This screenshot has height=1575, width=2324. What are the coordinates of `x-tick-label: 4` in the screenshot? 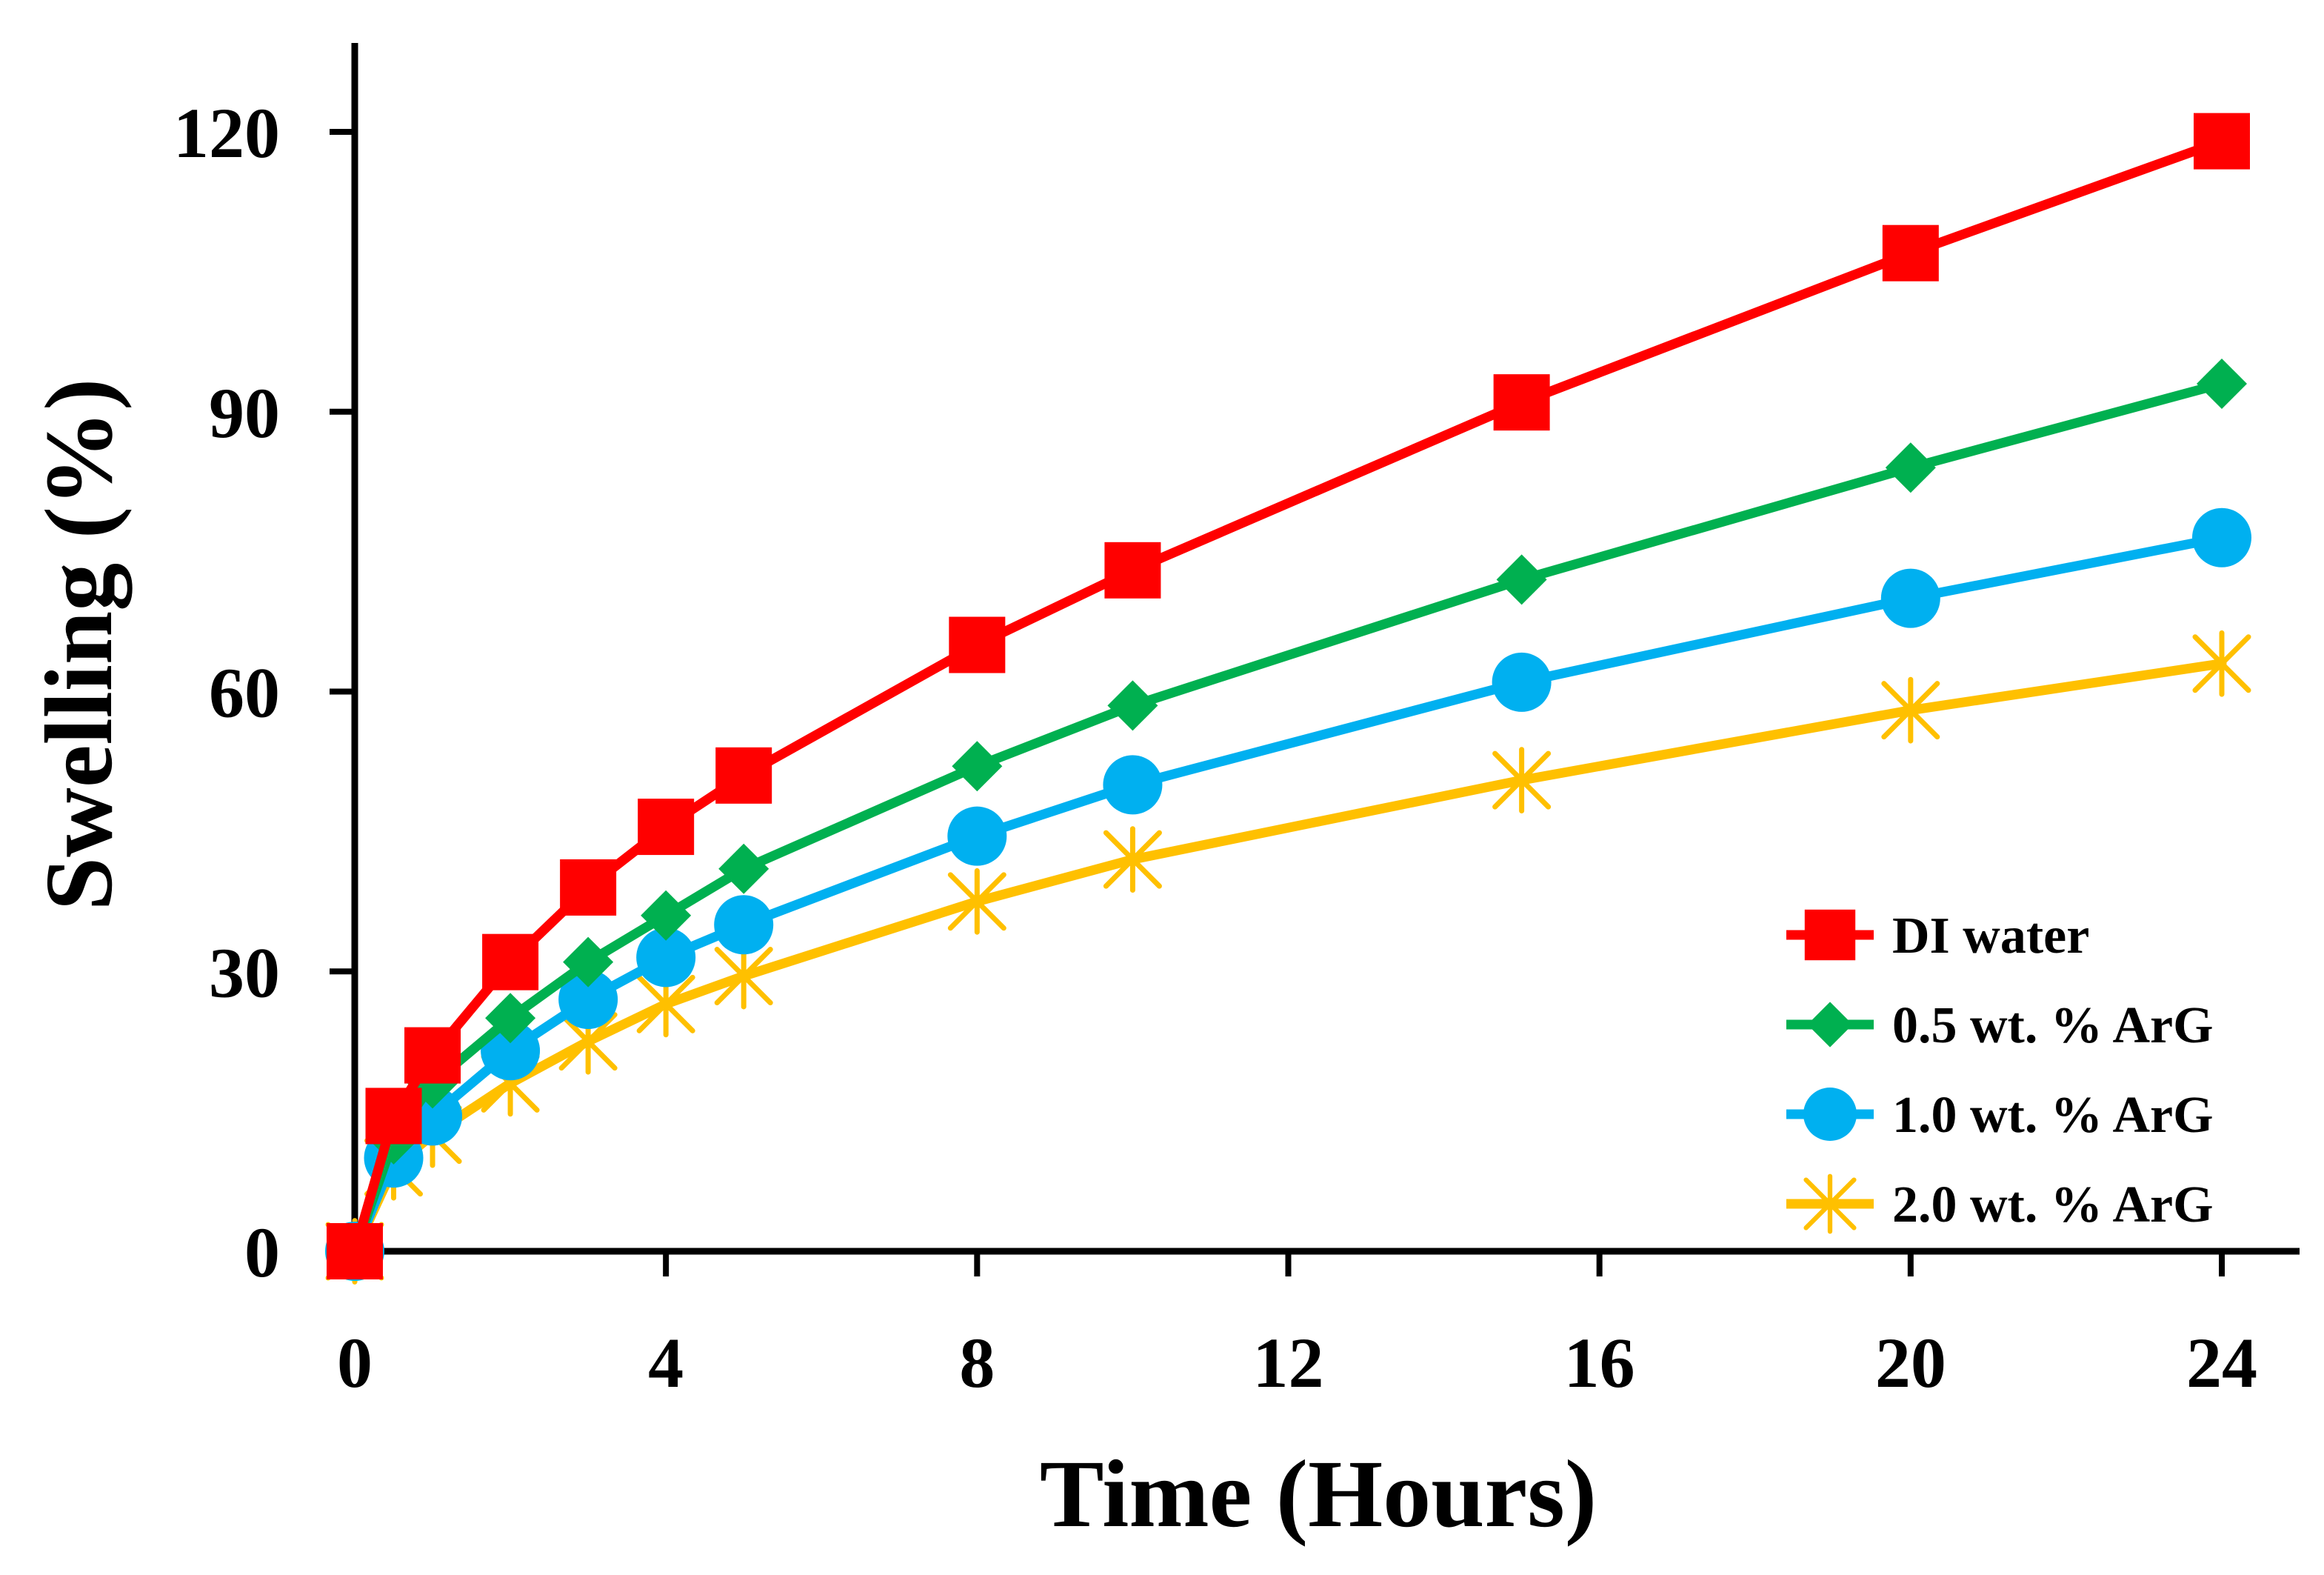 It's located at (666, 1362).